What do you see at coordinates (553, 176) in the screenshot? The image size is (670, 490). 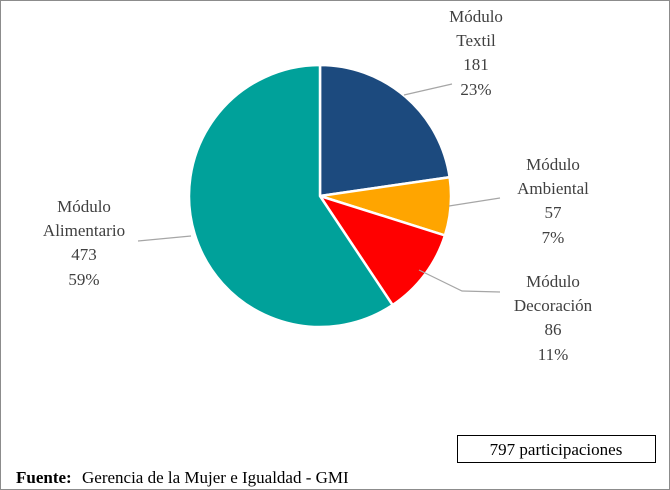 I see `slice-label: Módulo Ambiental` at bounding box center [553, 176].